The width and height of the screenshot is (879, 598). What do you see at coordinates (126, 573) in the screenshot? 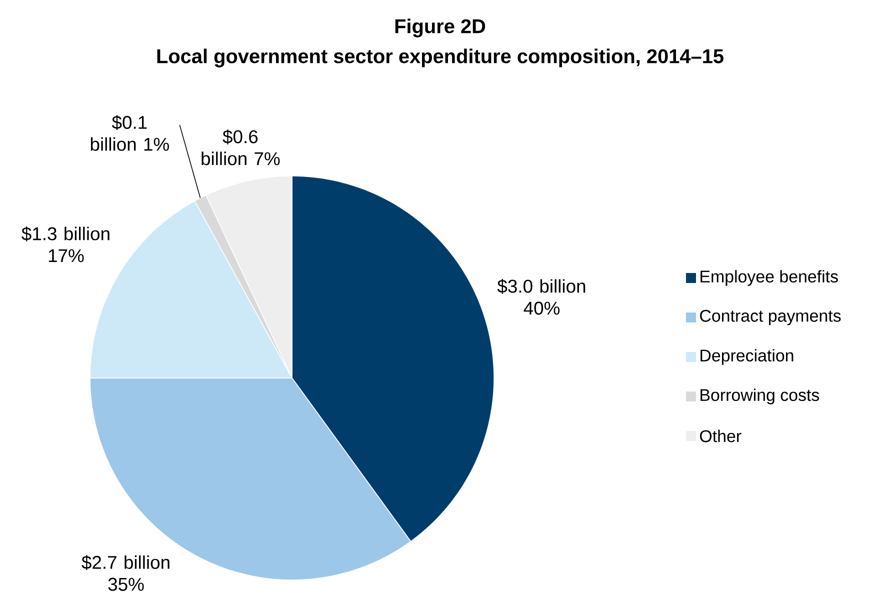
I see `data-label: $2.7 billion 35%` at bounding box center [126, 573].